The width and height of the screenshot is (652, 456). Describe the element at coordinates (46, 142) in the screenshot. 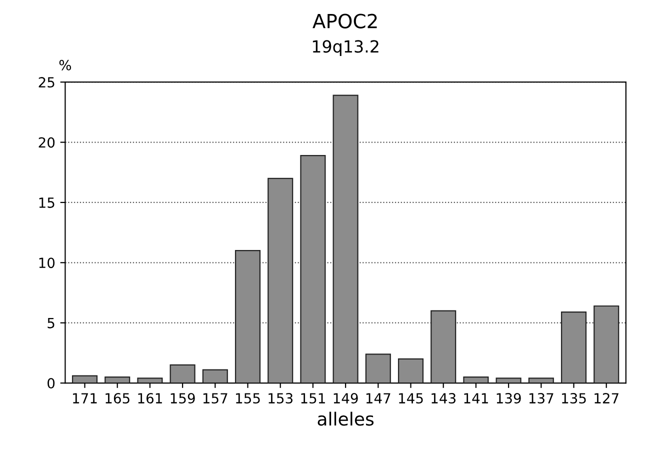

I see `y-tick-label: 20` at that location.